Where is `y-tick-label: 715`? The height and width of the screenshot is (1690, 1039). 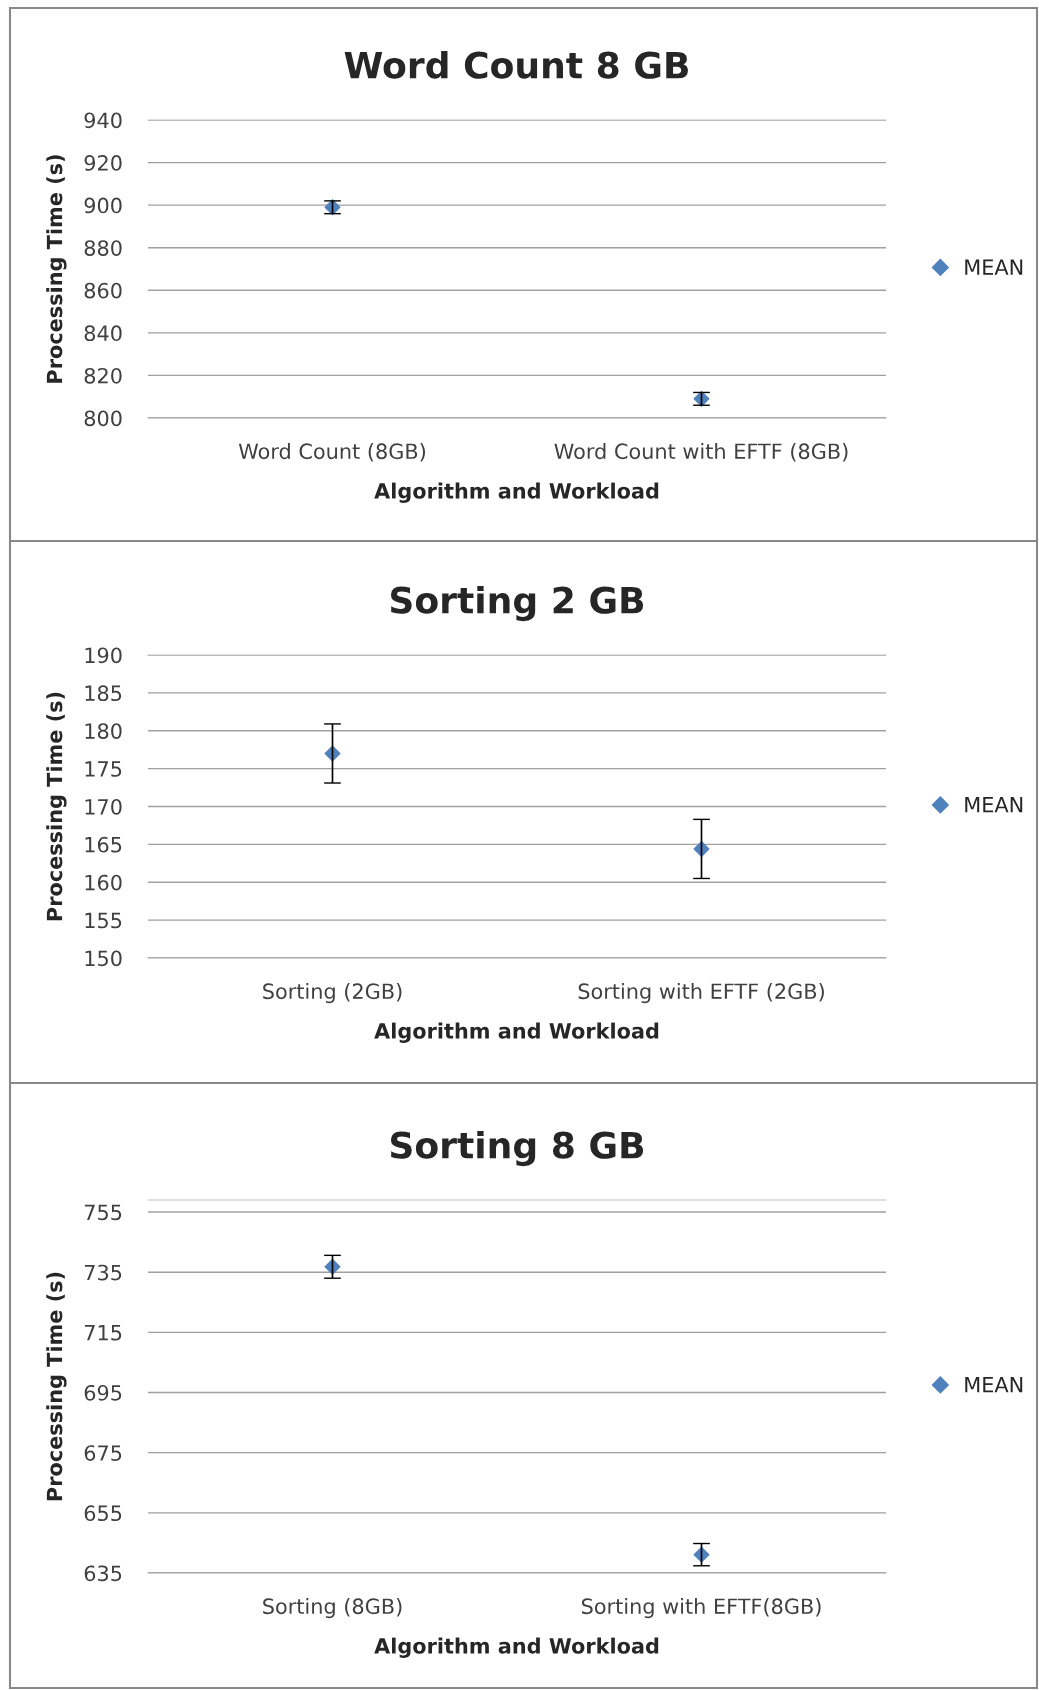
y-tick-label: 715 is located at coordinates (103, 1333).